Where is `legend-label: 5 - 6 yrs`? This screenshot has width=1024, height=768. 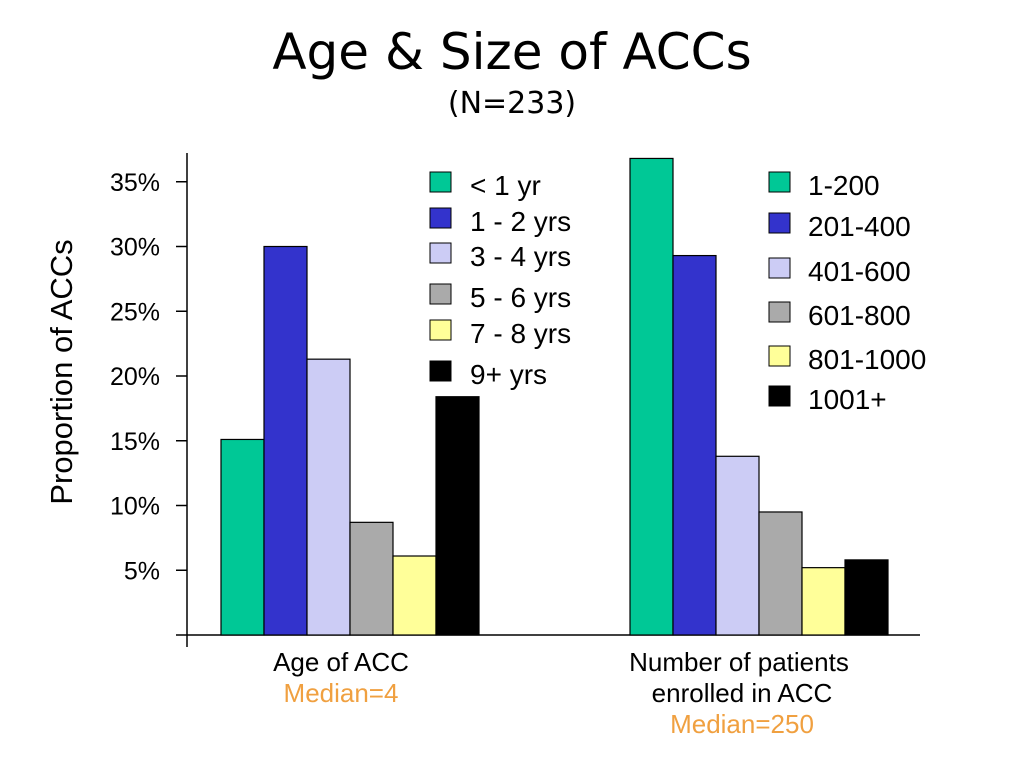
legend-label: 5 - 6 yrs is located at coordinates (520, 297).